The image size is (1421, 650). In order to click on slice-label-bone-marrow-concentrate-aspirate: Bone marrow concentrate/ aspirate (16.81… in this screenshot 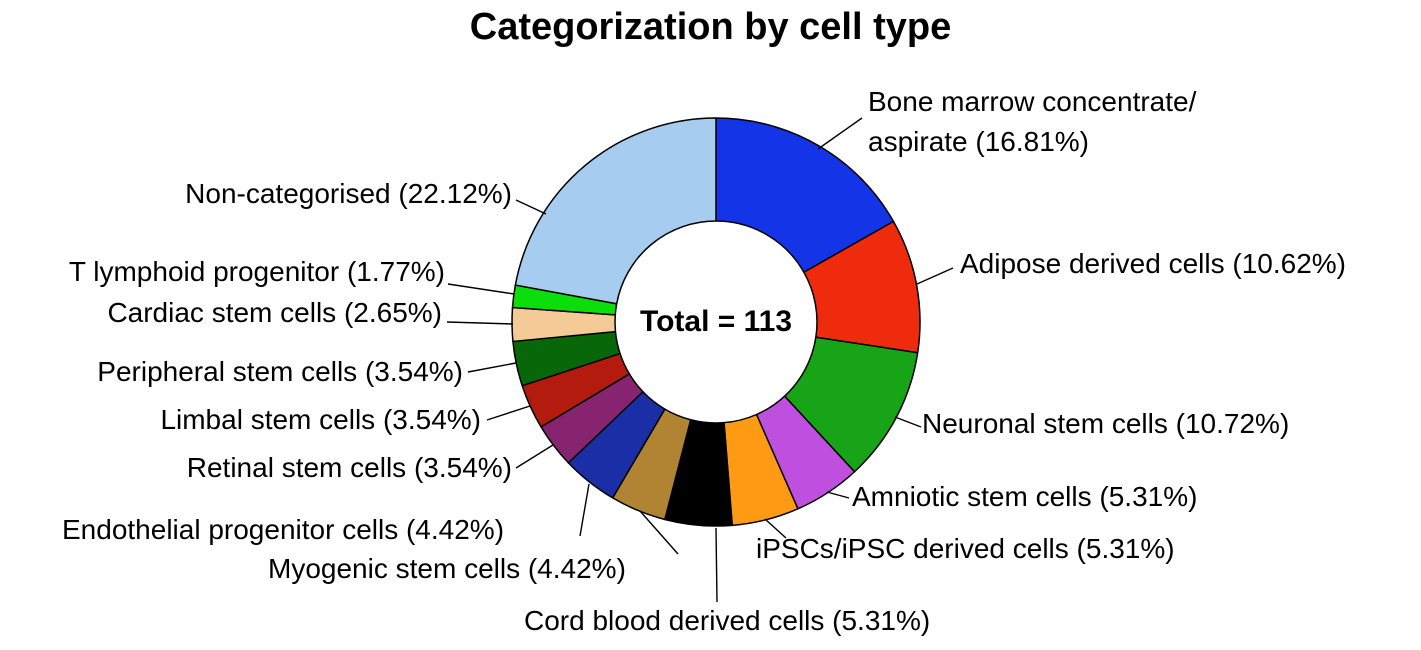, I will do `click(1032, 121)`.